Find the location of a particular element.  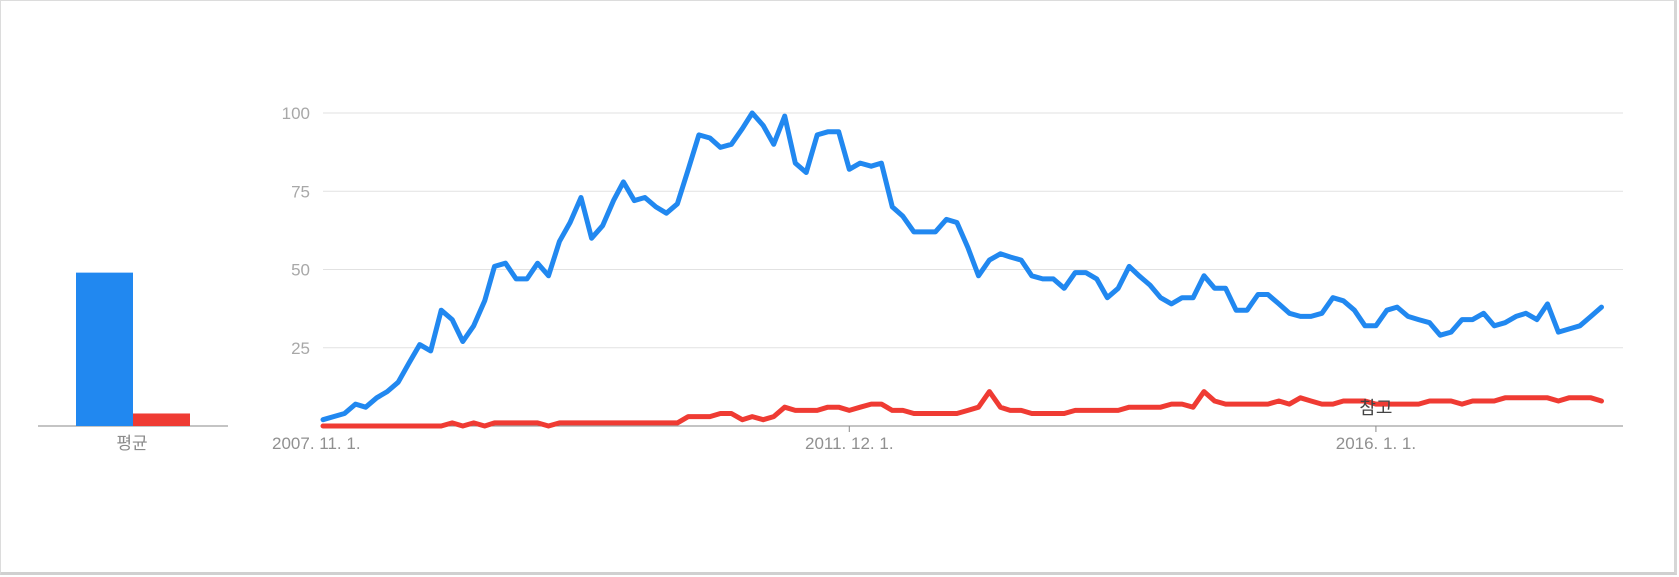

y-tick-label-25: 25 is located at coordinates (300, 348).